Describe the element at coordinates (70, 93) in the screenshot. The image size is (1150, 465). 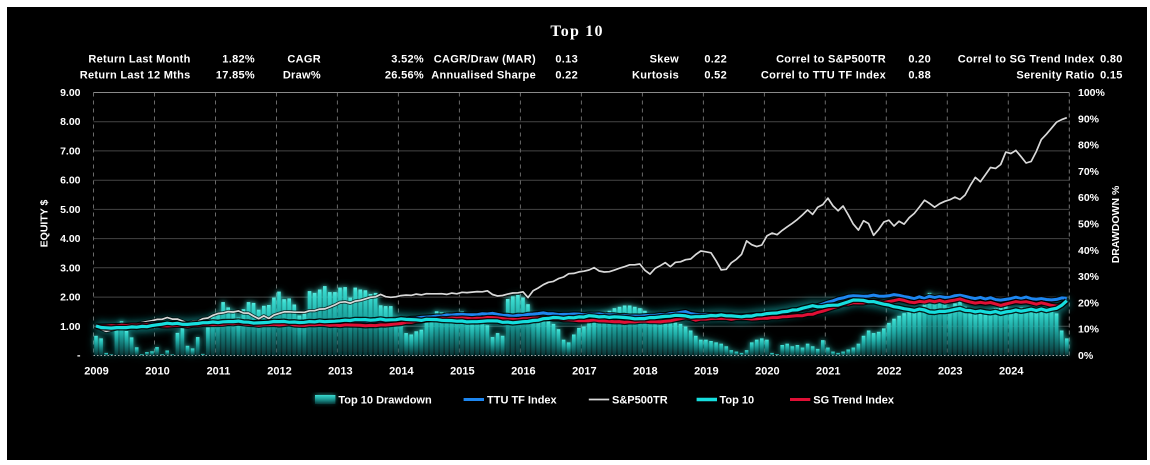
I see `svg-text: 9.00` at that location.